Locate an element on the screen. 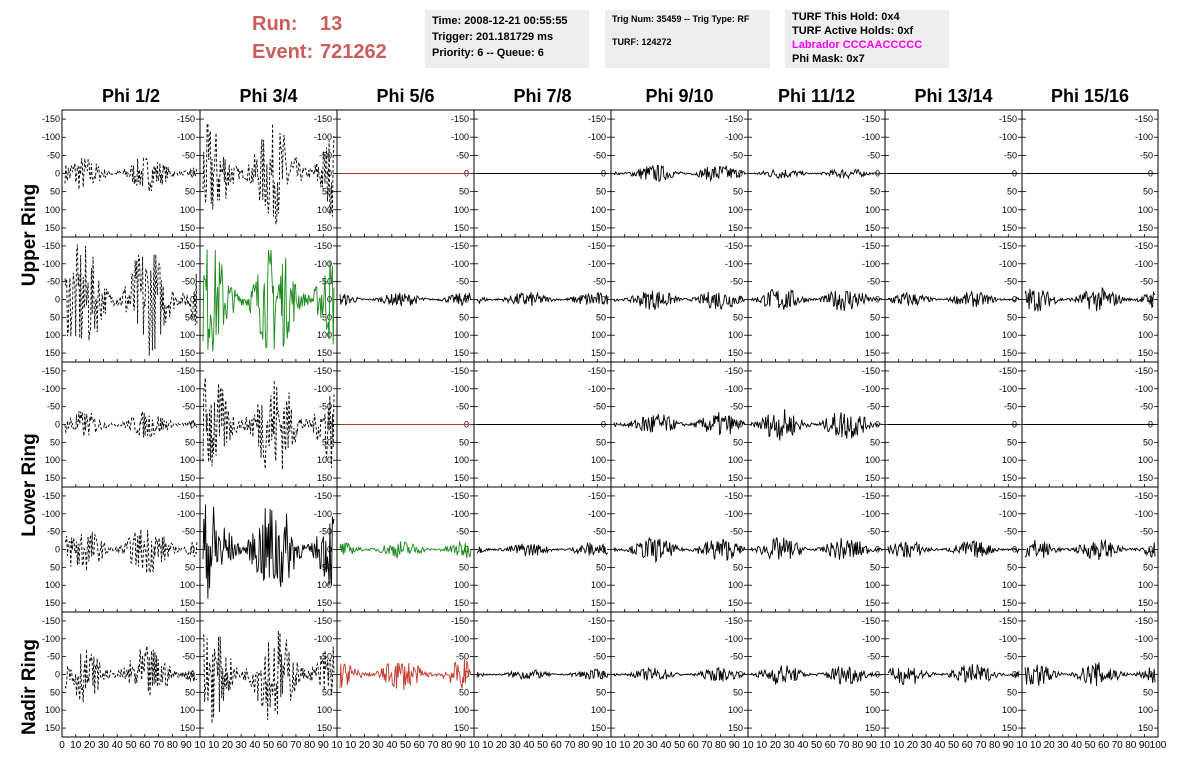  y-tick-label-r0c4-3: 0 is located at coordinates (740, 174).